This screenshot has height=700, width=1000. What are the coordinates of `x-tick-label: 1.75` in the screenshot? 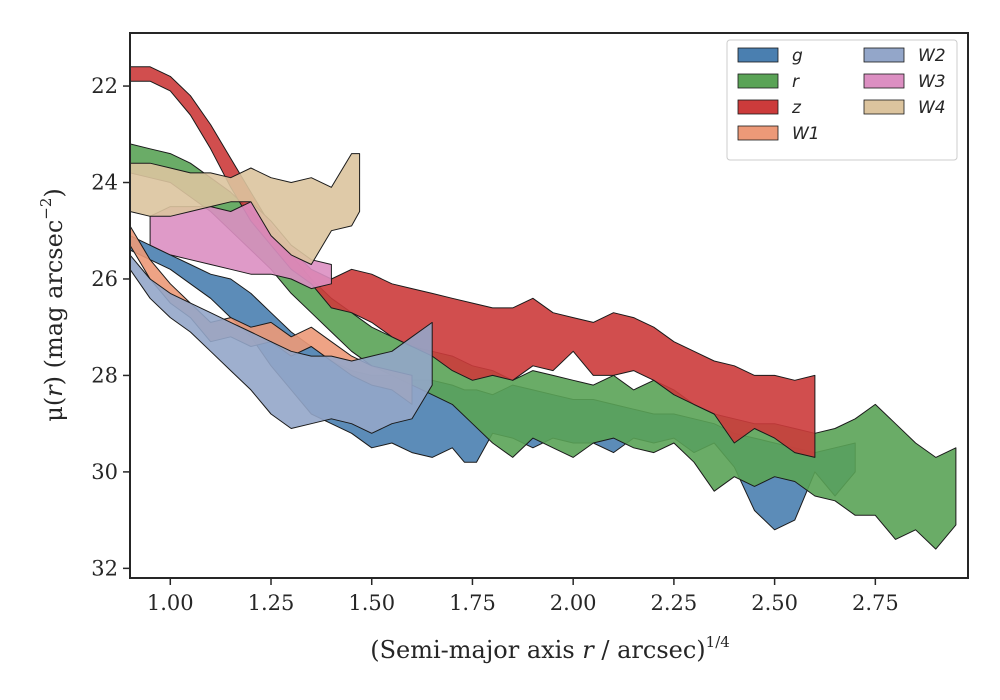 It's located at (472, 603).